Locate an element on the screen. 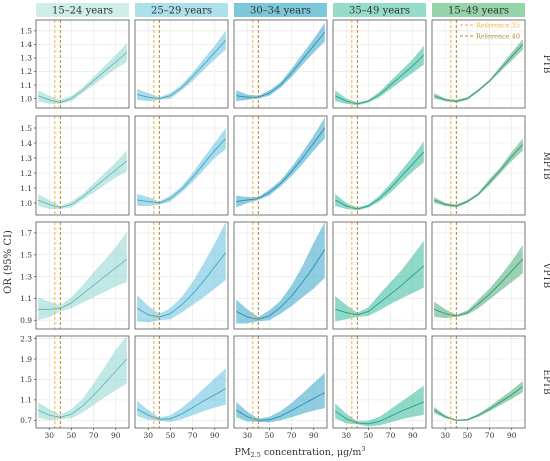  column-header-label: 30–34 years is located at coordinates (280, 11).